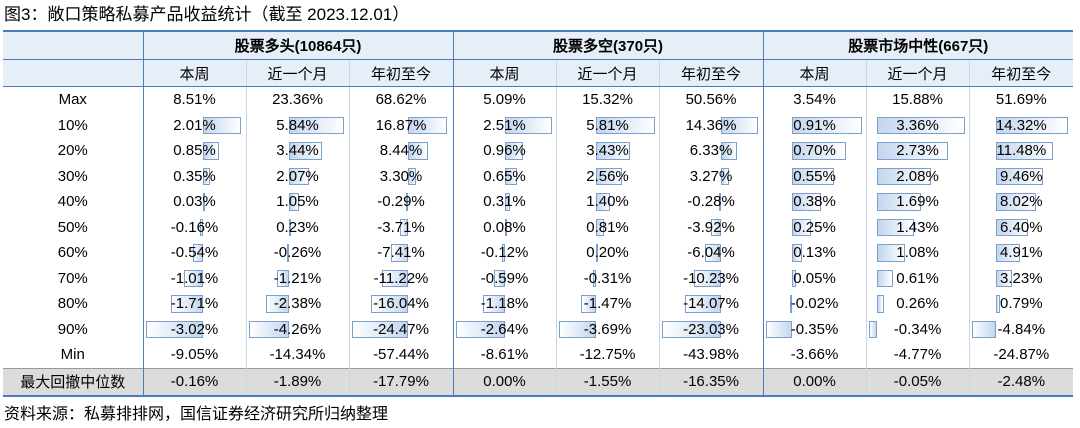 This screenshot has height=428, width=1080. I want to click on cell-value: 4.91%, so click(1021, 253).